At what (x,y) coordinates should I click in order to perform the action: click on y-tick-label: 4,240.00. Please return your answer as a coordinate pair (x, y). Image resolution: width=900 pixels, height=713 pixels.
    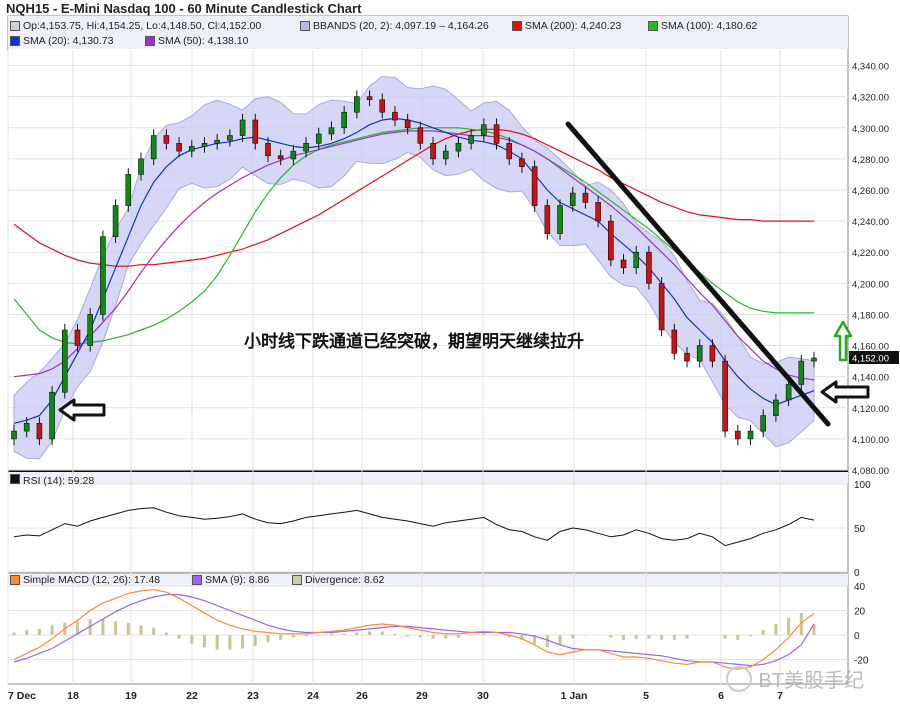
    Looking at the image, I should click on (870, 222).